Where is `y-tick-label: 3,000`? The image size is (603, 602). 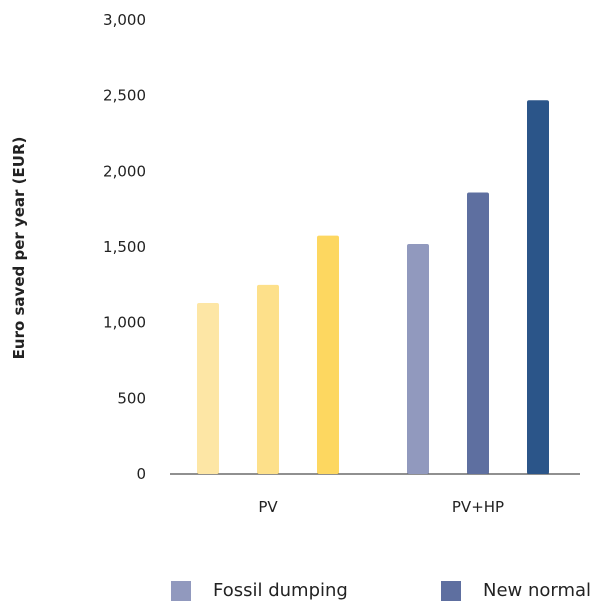
y-tick-label: 3,000 is located at coordinates (124, 20).